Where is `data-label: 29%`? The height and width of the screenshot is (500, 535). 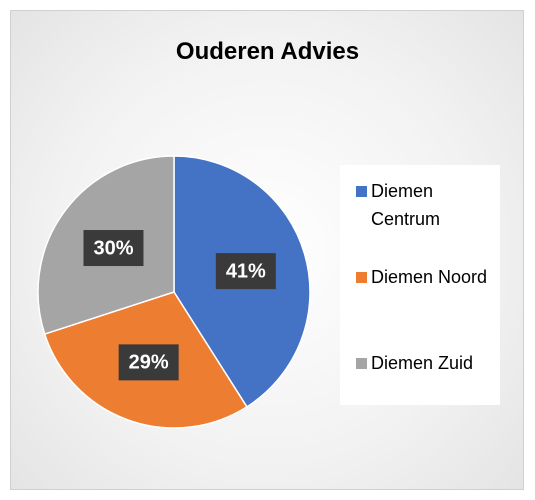 data-label: 29% is located at coordinates (149, 363).